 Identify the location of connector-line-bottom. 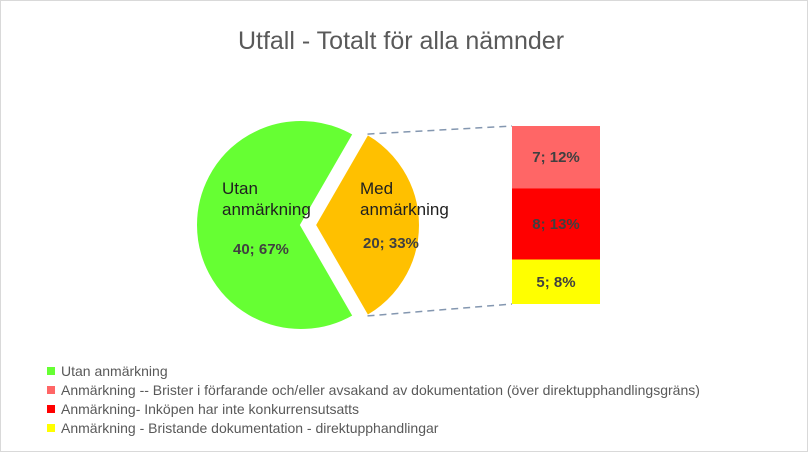
(440, 310).